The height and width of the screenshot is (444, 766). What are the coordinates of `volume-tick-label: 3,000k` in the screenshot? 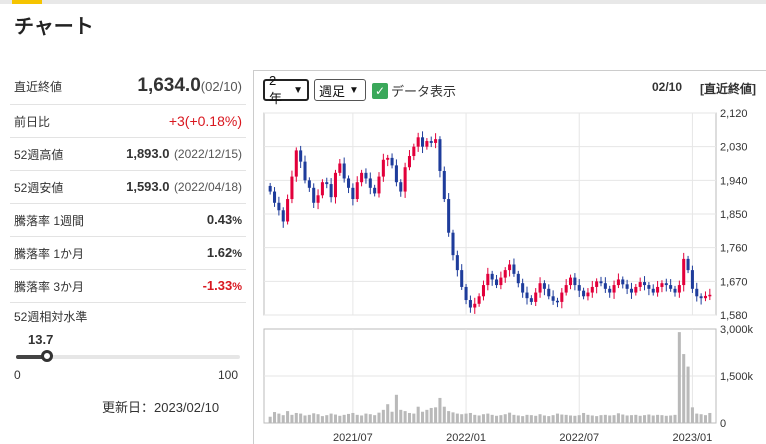 It's located at (737, 330).